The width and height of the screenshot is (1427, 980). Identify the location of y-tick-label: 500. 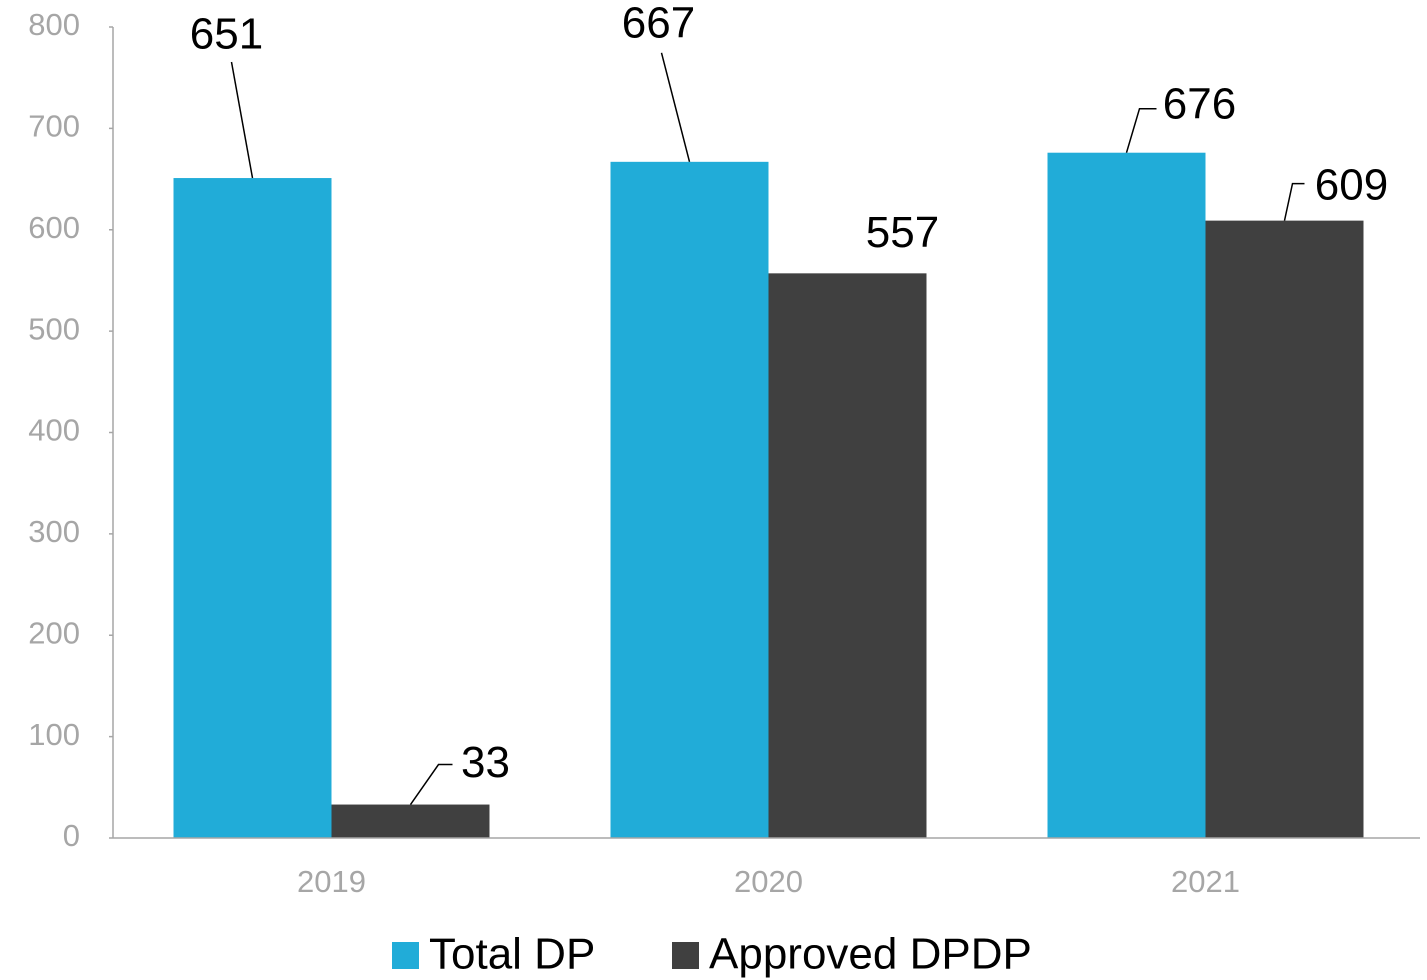
(54, 328).